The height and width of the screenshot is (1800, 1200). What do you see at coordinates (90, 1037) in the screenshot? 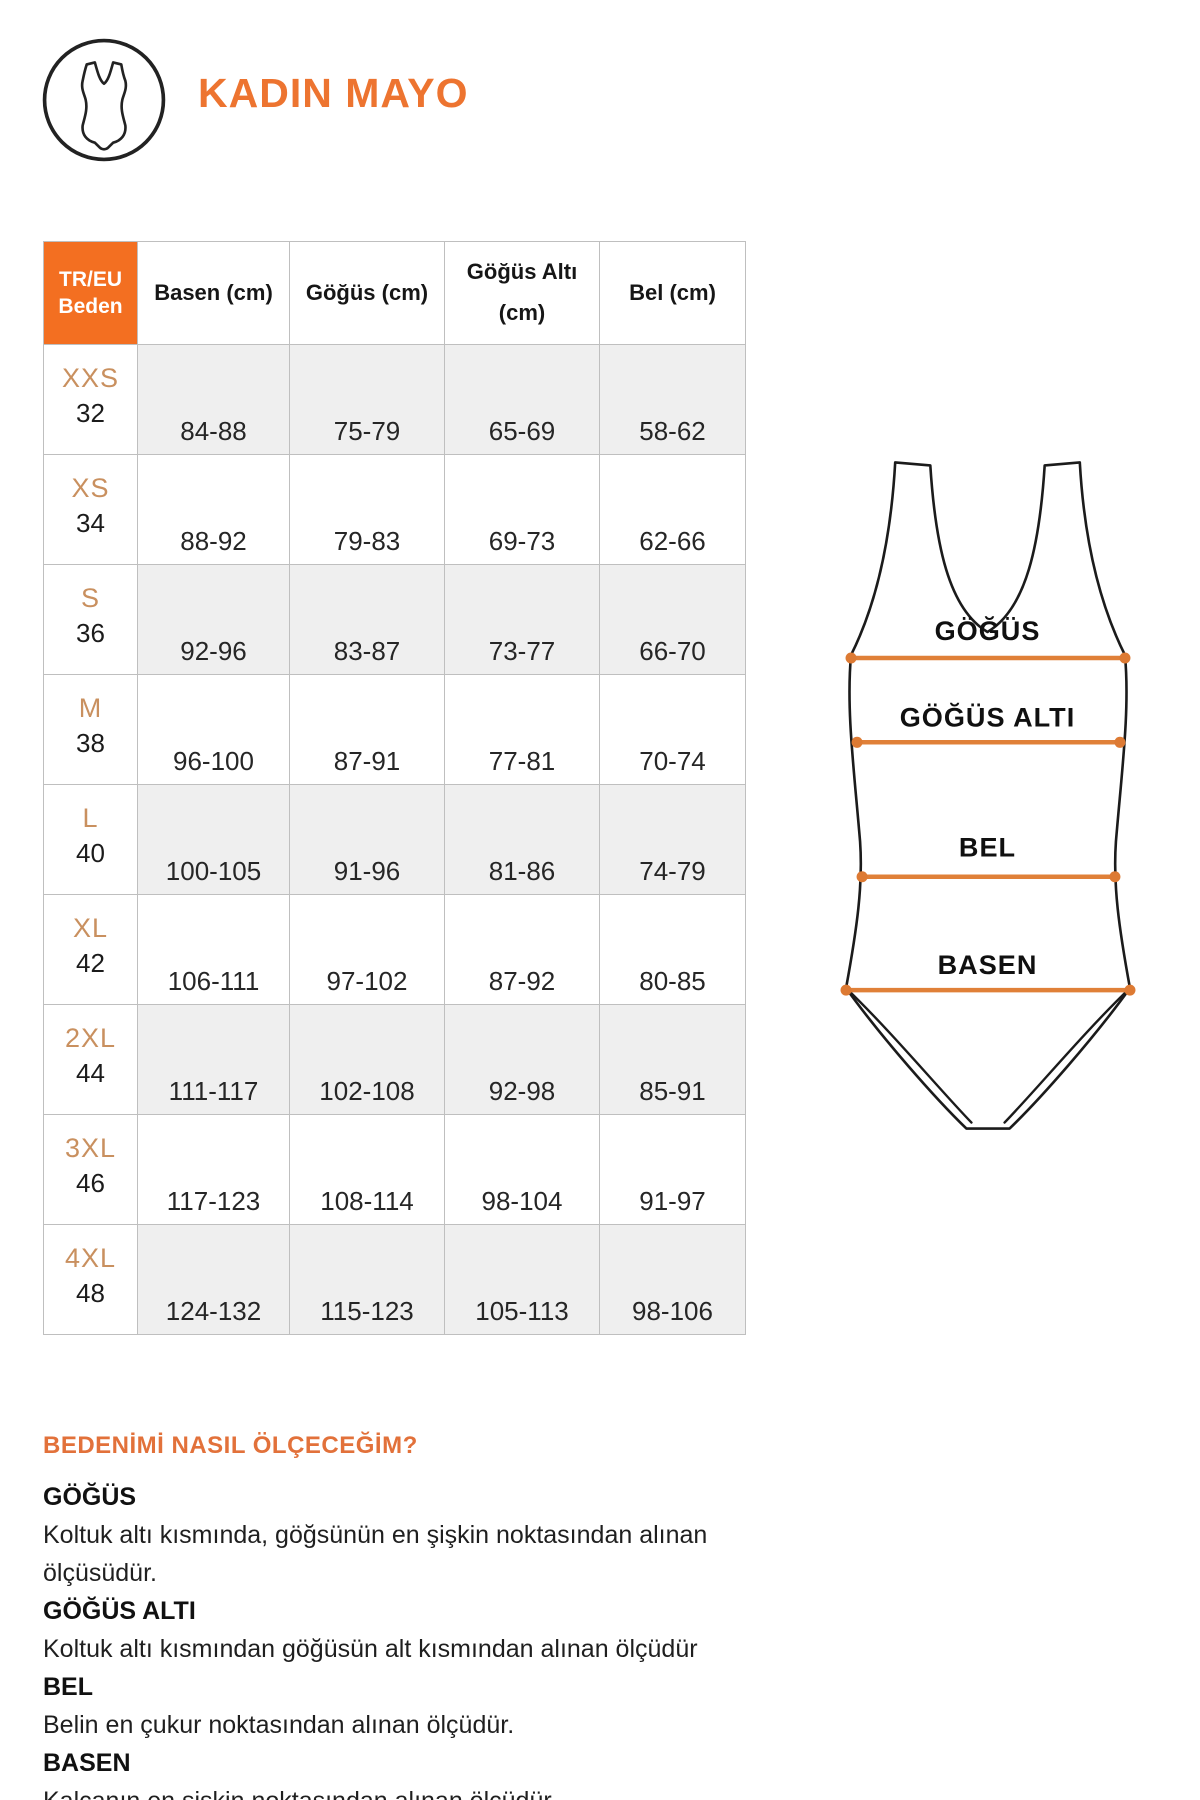
I see `size-label: 2XL` at bounding box center [90, 1037].